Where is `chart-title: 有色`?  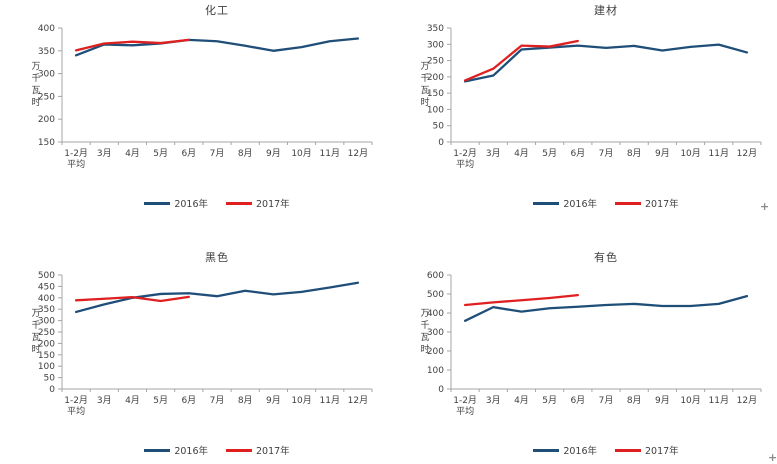 chart-title: 有色 is located at coordinates (606, 257).